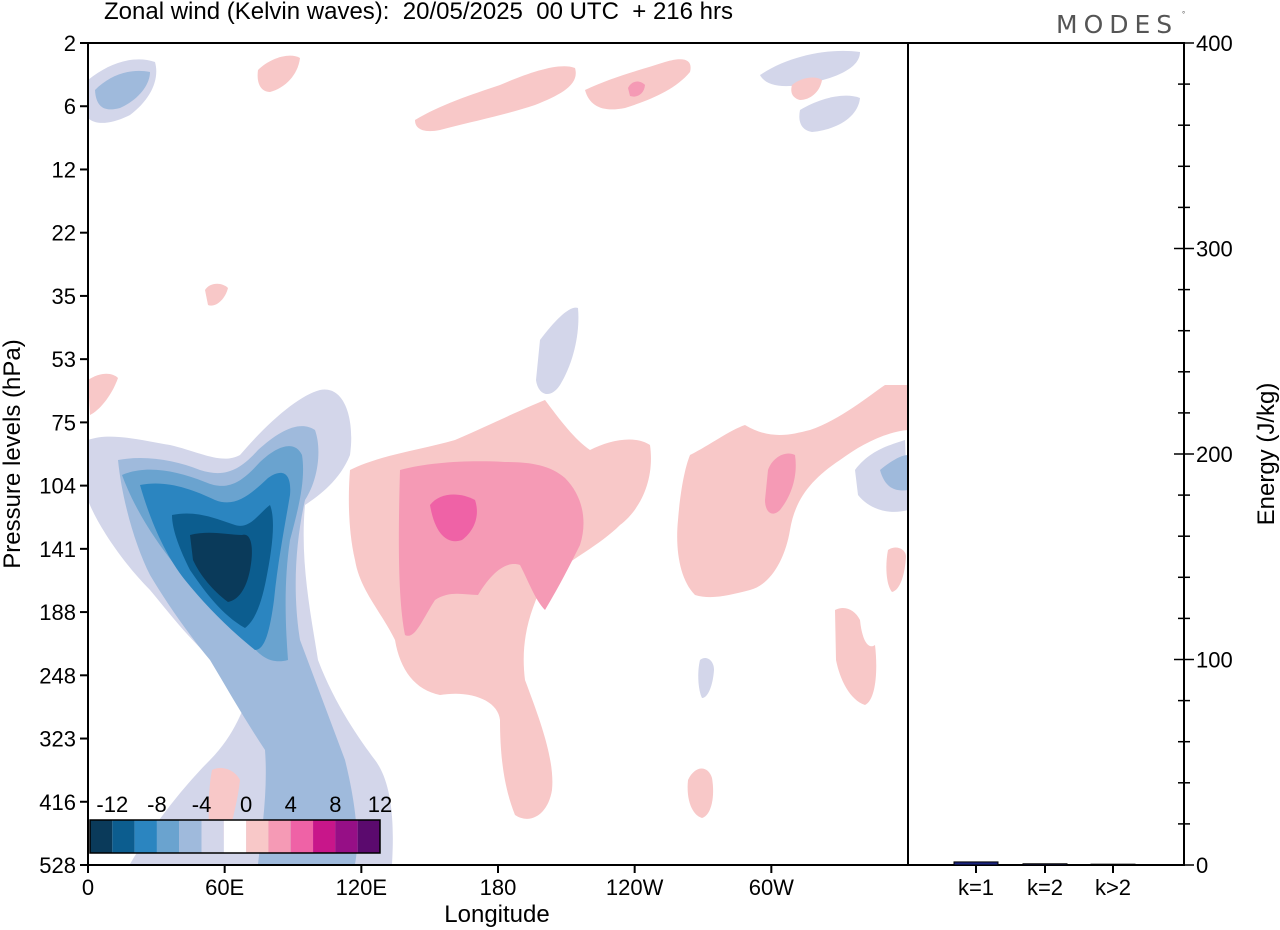 The width and height of the screenshot is (1280, 930). I want to click on colorbar: -12 -8 -4 0 4 8 12, so click(240, 823).